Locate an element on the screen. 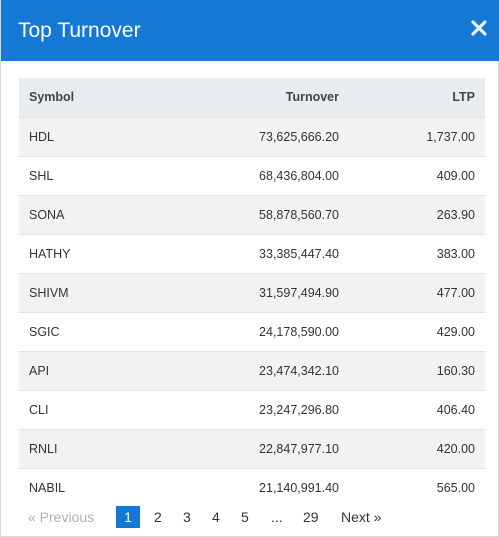  close-icon is located at coordinates (479, 28).